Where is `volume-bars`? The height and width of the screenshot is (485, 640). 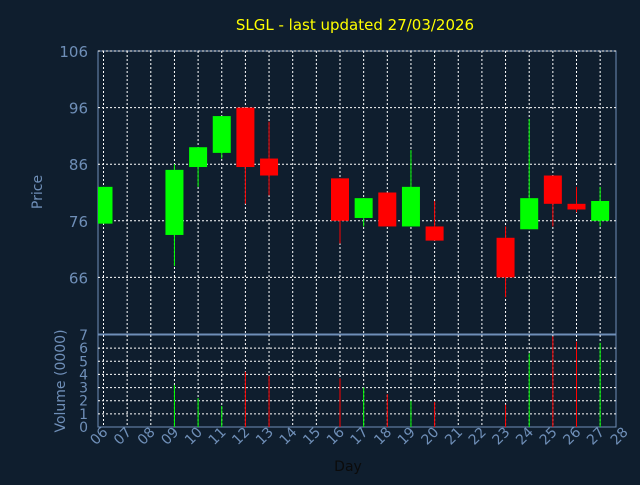 volume-bars is located at coordinates (387, 381).